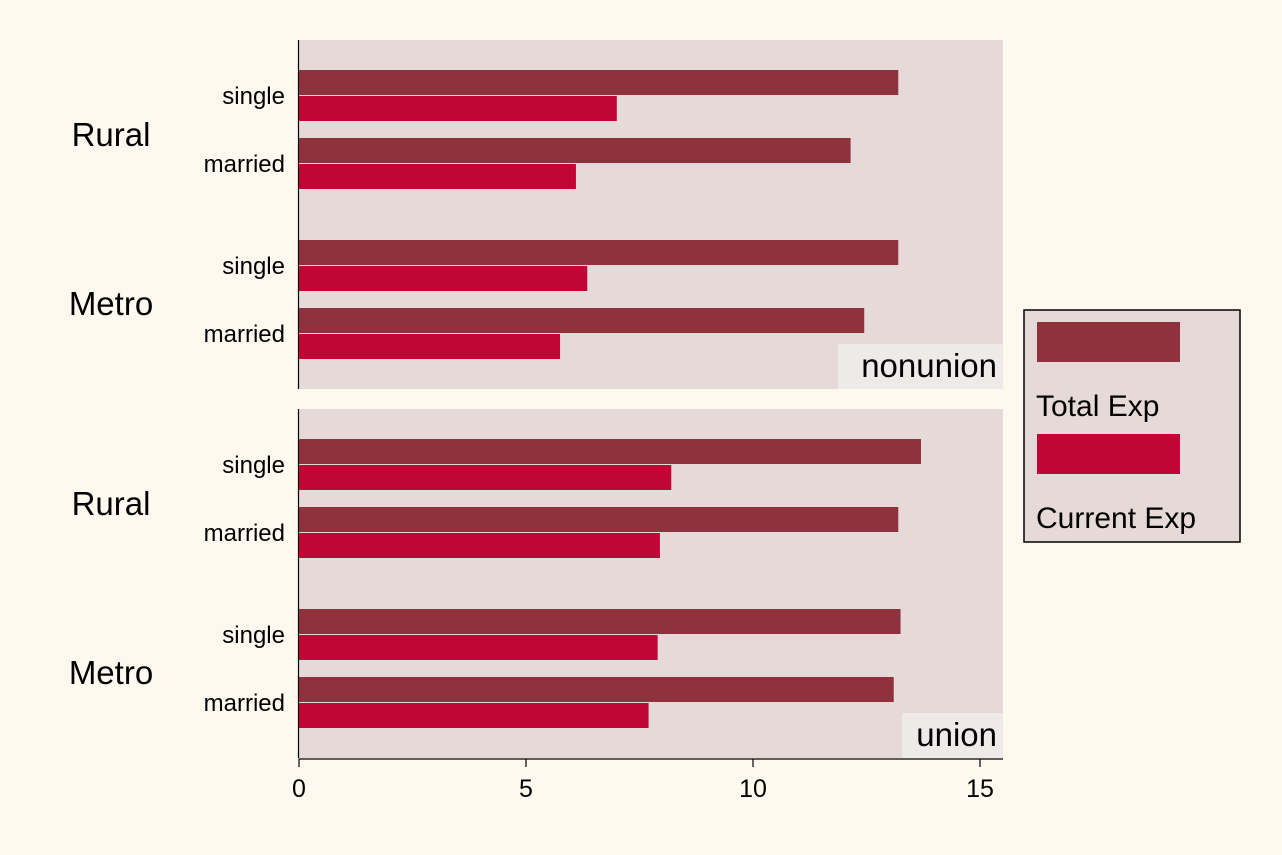 Image resolution: width=1282 pixels, height=855 pixels. What do you see at coordinates (753, 789) in the screenshot?
I see `x-tick-label: 10` at bounding box center [753, 789].